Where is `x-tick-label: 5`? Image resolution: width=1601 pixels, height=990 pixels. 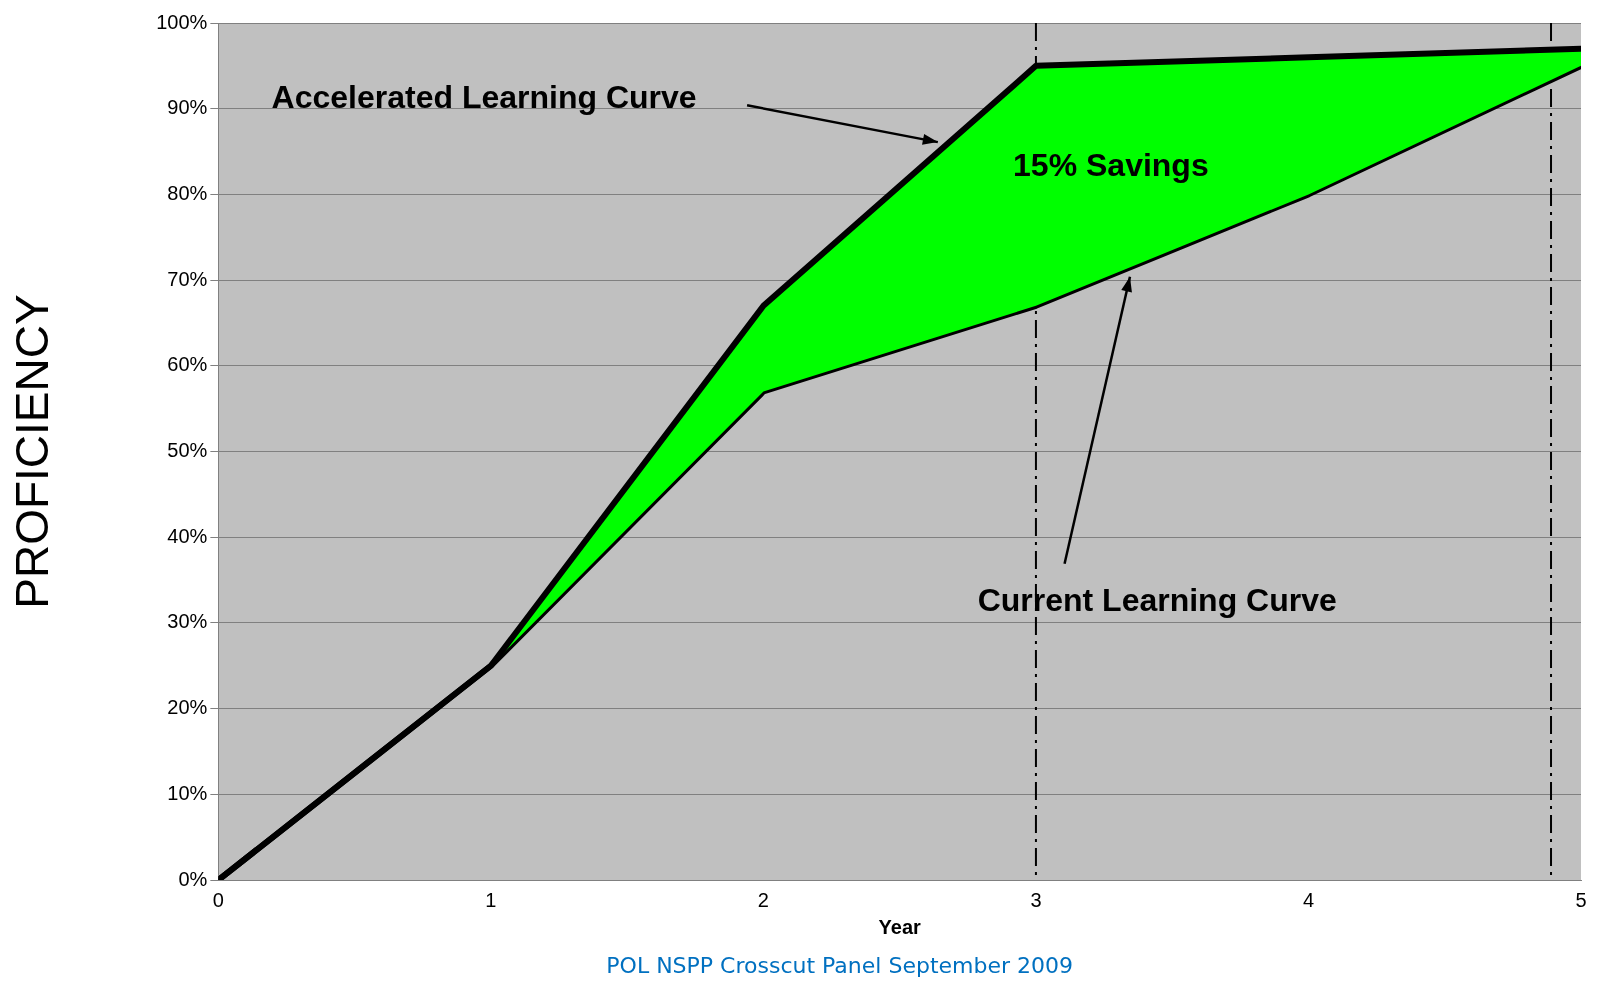
x-tick-label: 5 is located at coordinates (1581, 899).